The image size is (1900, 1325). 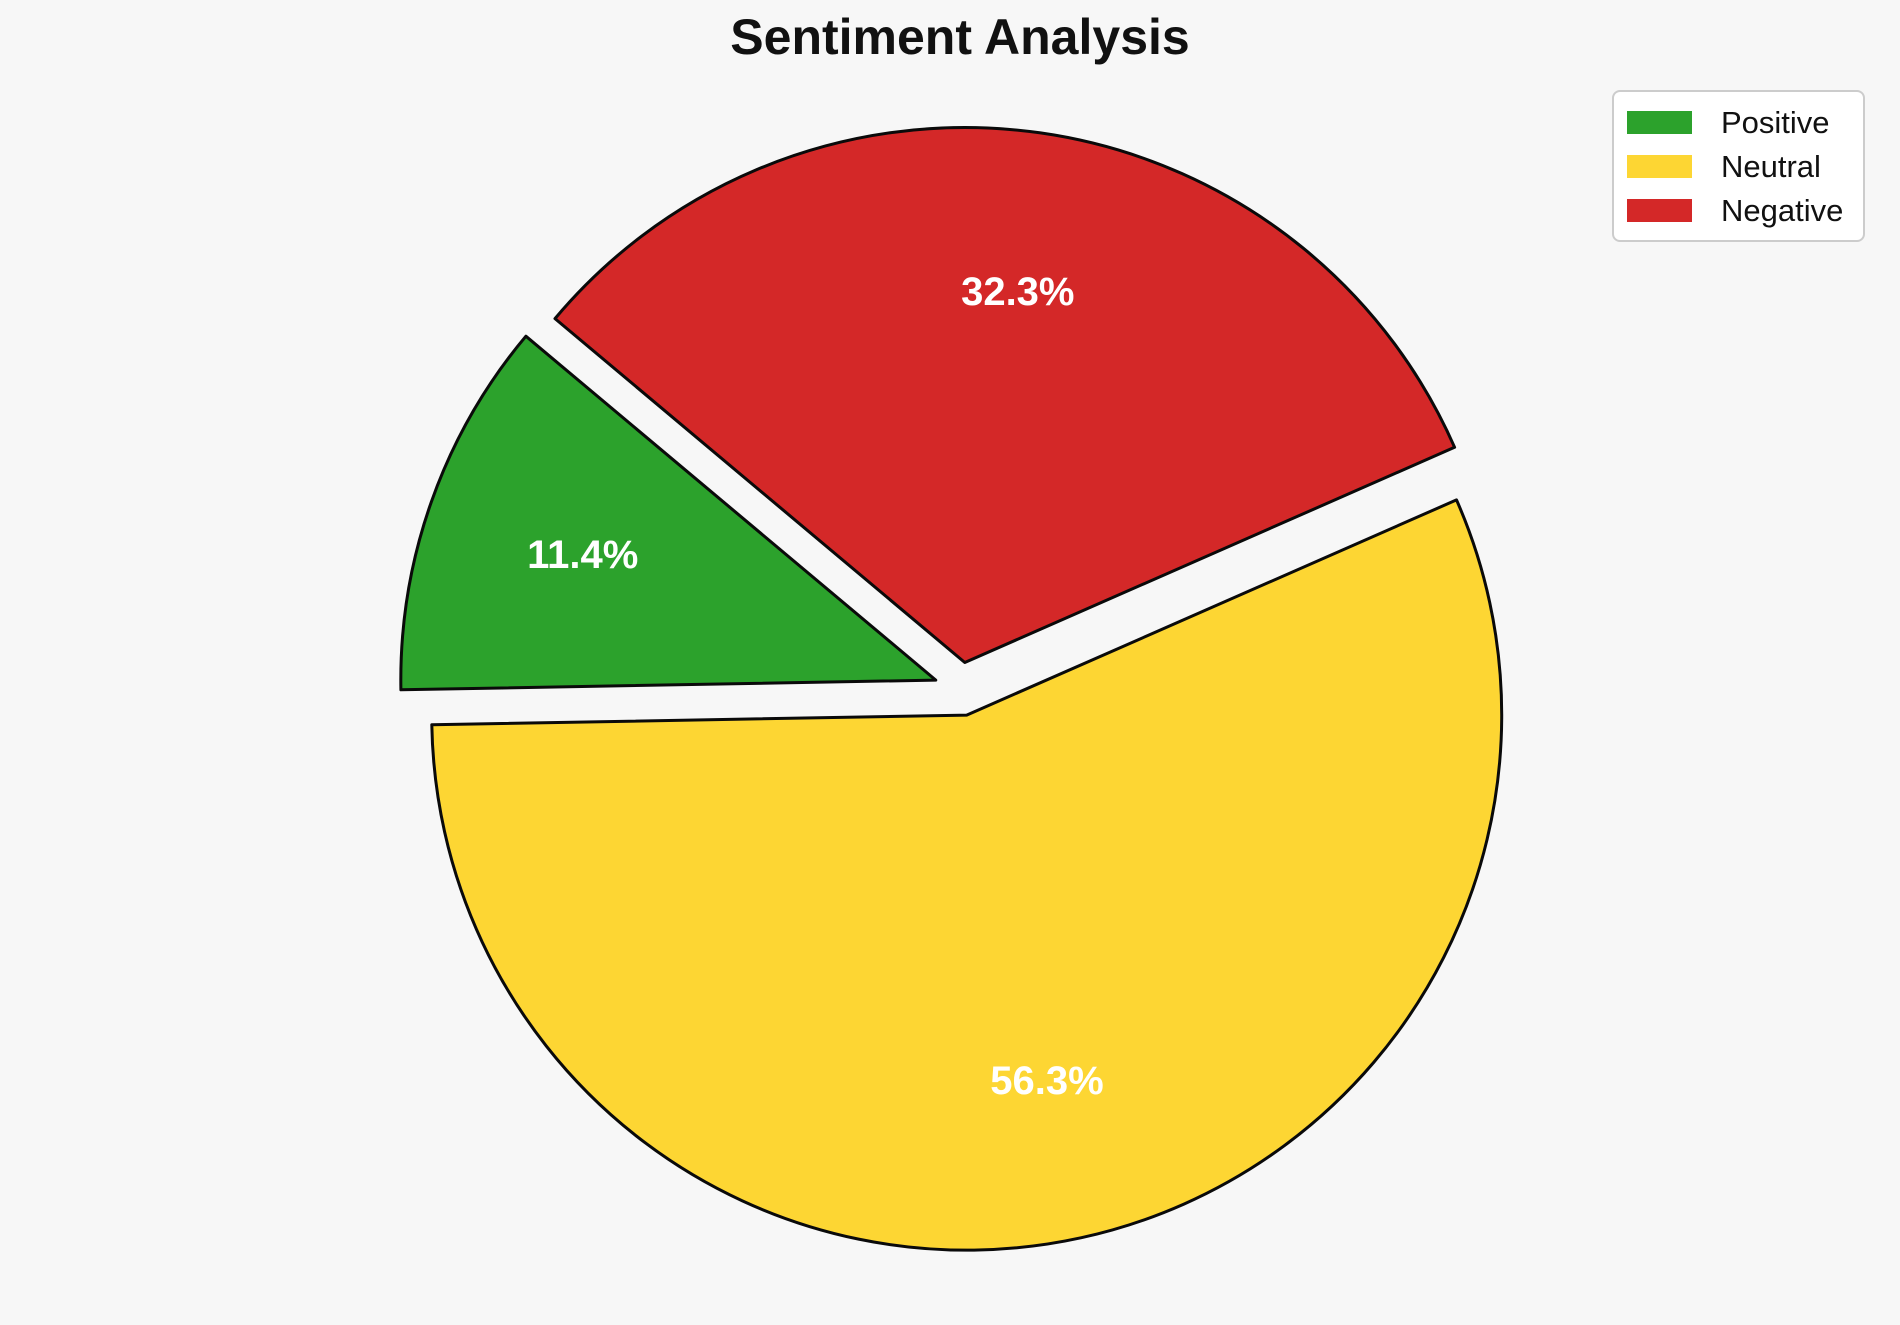 What do you see at coordinates (1771, 166) in the screenshot?
I see `legend-label-neutral: Neutral` at bounding box center [1771, 166].